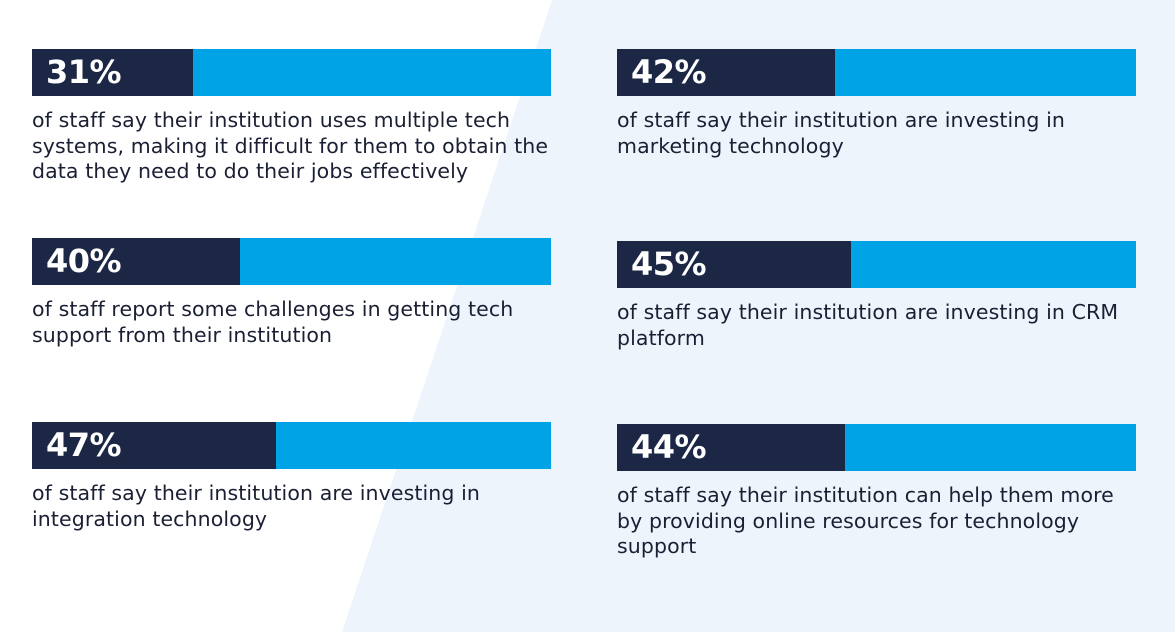 The image size is (1175, 632). I want to click on stat-percentage: 44%, so click(669, 447).